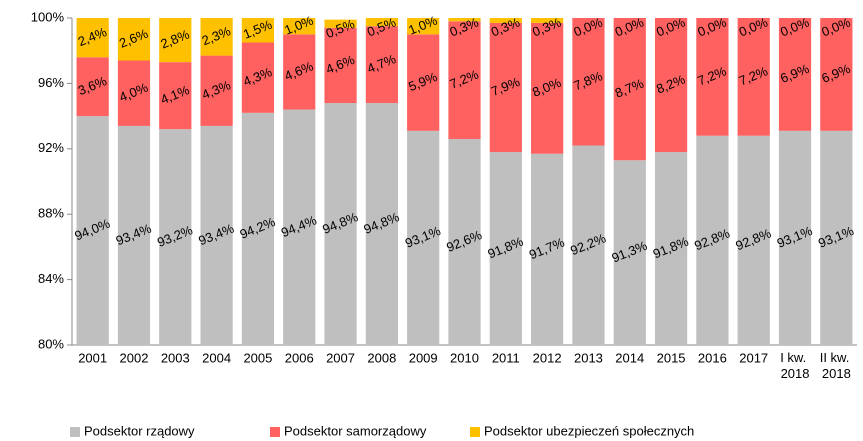 The height and width of the screenshot is (441, 863). I want to click on y-tick-label: 80%, so click(51, 343).